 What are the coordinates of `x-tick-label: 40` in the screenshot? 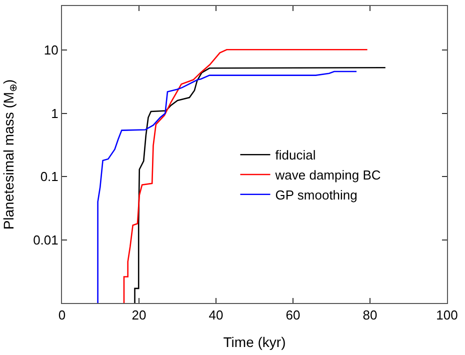 It's located at (216, 315).